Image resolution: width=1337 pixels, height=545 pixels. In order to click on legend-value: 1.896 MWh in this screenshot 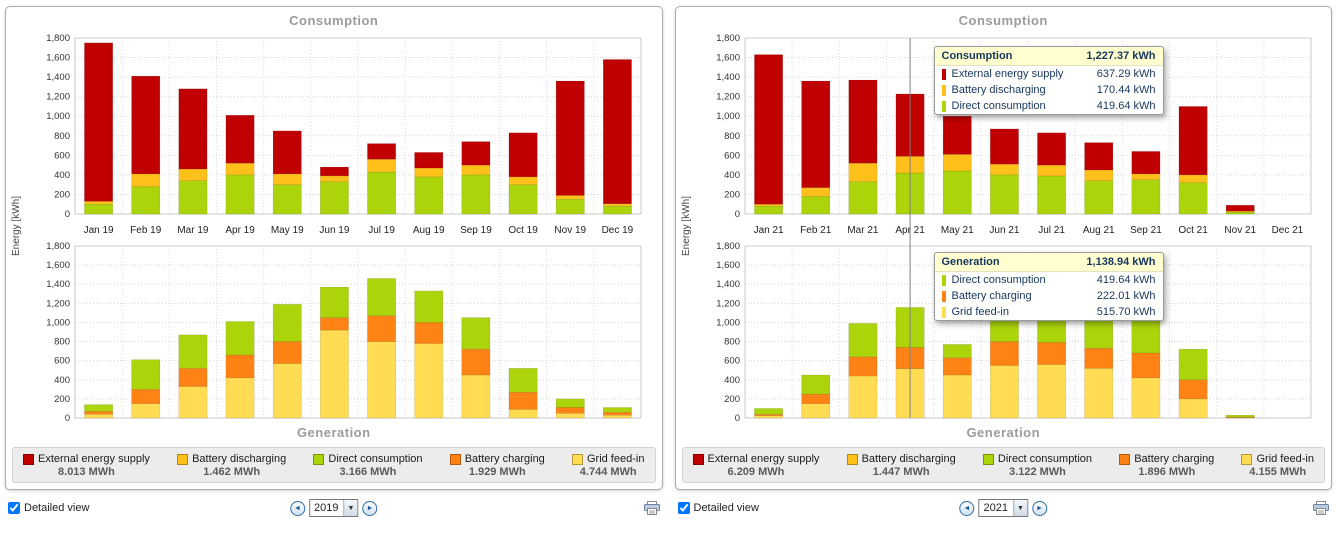, I will do `click(1167, 472)`.